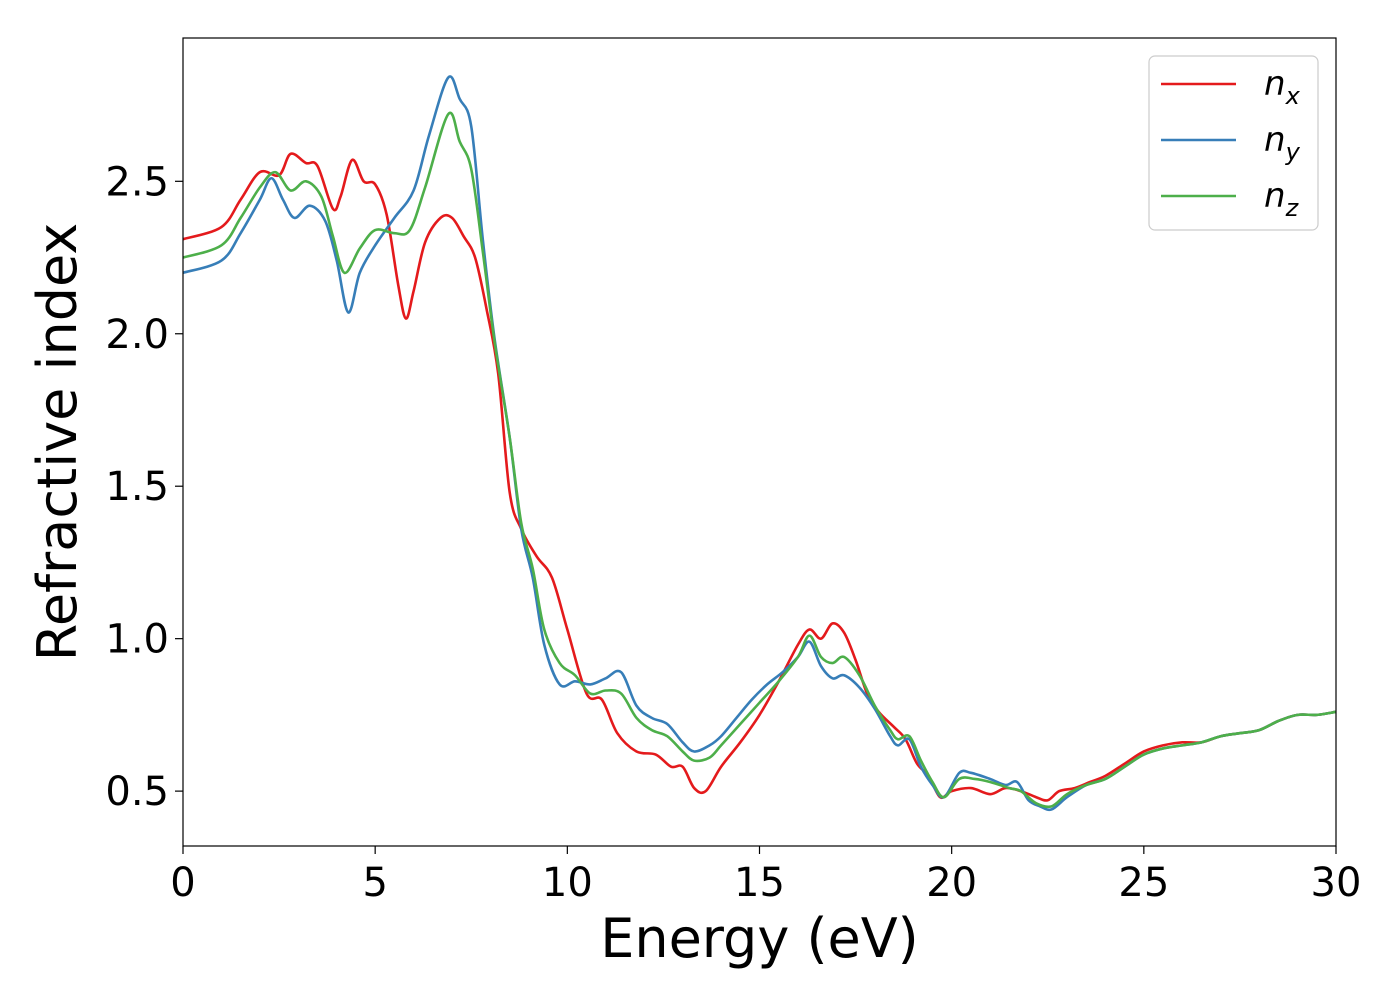 The height and width of the screenshot is (1000, 1400). What do you see at coordinates (1143, 883) in the screenshot?
I see `x-tick-label: 25` at bounding box center [1143, 883].